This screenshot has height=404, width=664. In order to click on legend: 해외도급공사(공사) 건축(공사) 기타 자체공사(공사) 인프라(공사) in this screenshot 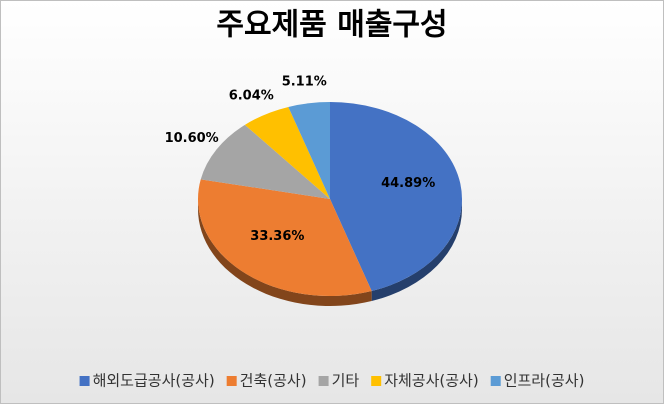, I will do `click(332, 381)`.